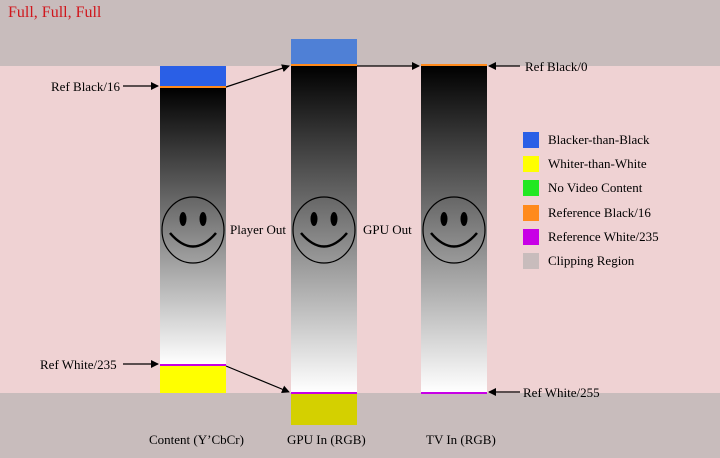 This screenshot has height=458, width=720. What do you see at coordinates (454, 393) in the screenshot?
I see `tv-reference-white-line` at bounding box center [454, 393].